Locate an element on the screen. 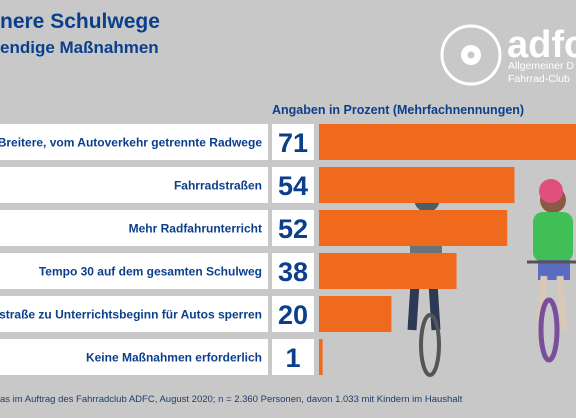 The height and width of the screenshot is (418, 576). data-label: 52 is located at coordinates (293, 229).